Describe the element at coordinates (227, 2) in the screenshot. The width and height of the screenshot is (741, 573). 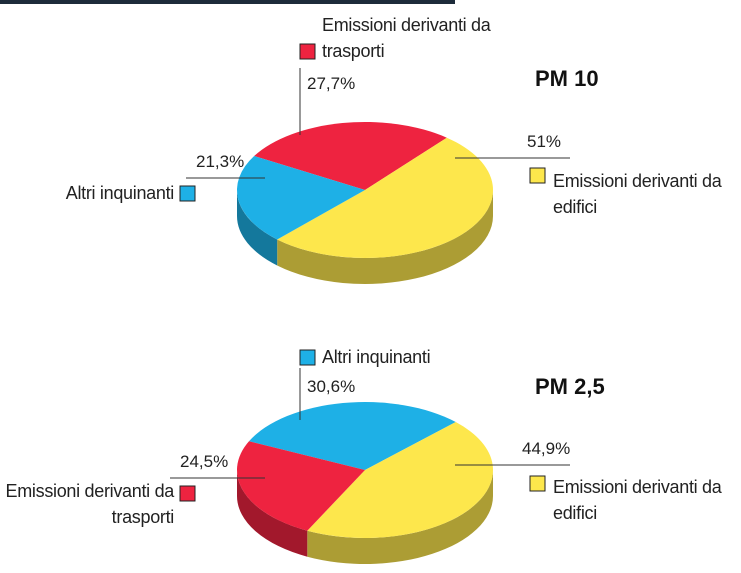
I see `header-strip` at that location.